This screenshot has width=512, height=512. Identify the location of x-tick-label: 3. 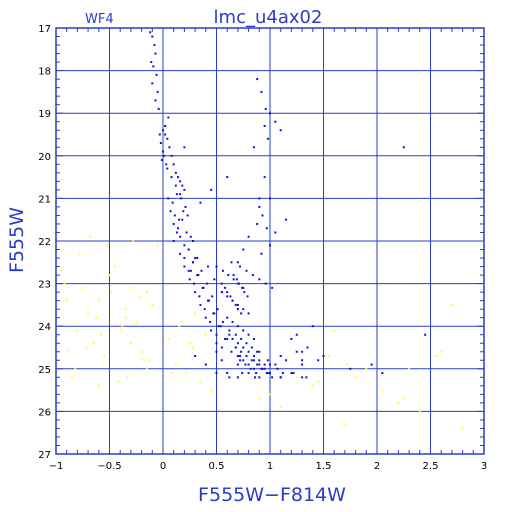
(484, 466).